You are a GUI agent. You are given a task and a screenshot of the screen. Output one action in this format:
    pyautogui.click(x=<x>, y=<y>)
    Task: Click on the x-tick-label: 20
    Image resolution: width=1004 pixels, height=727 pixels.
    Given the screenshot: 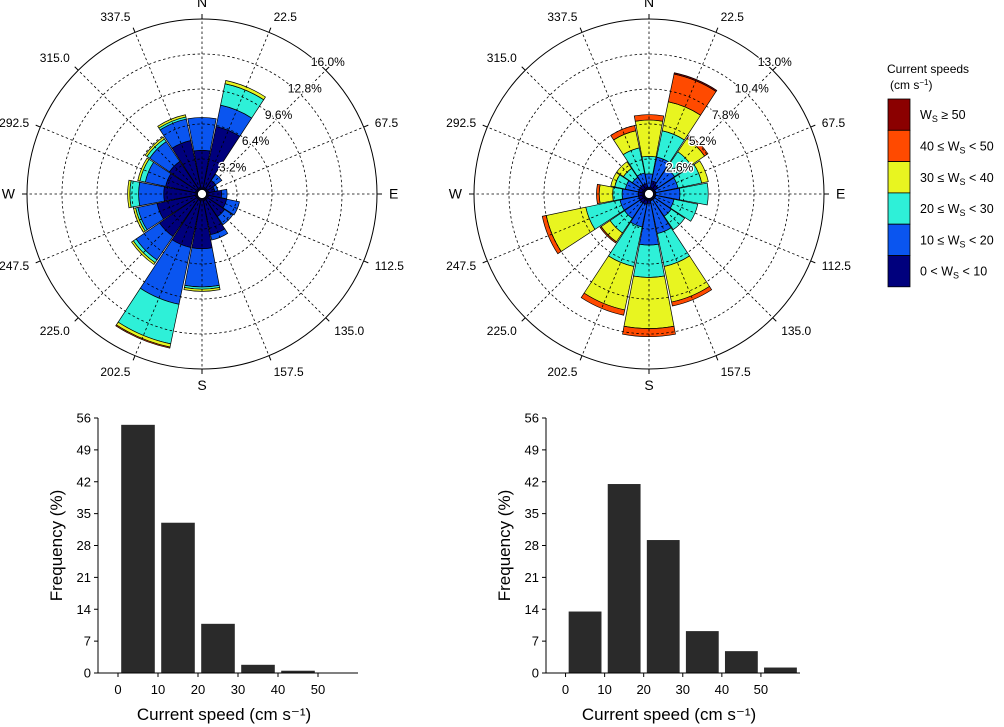 What is the action you would take?
    pyautogui.click(x=198, y=689)
    